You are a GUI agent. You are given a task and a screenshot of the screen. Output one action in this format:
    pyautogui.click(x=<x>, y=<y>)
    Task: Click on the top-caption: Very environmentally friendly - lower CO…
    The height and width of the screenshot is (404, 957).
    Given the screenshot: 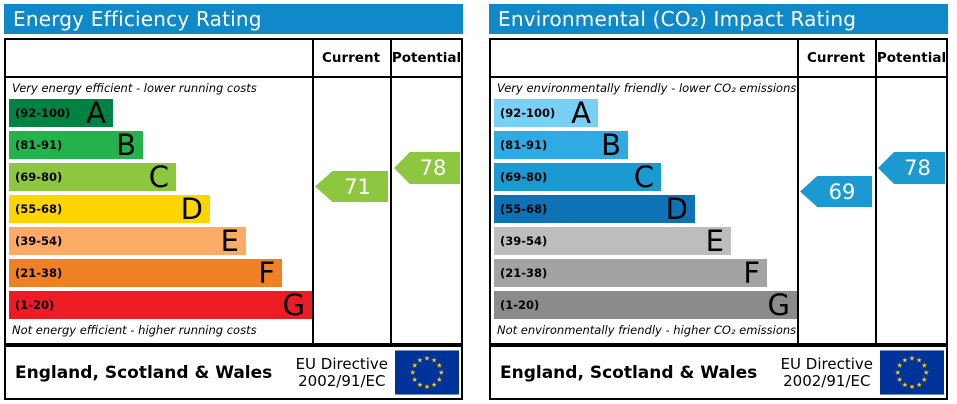 What is the action you would take?
    pyautogui.click(x=647, y=88)
    